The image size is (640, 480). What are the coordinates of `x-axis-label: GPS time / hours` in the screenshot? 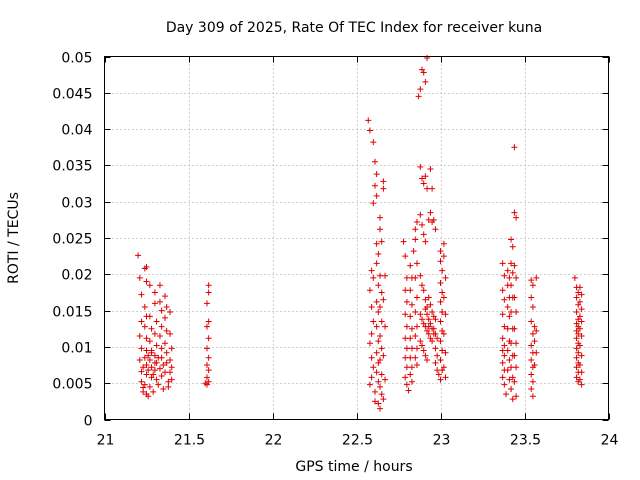 It's located at (353, 467).